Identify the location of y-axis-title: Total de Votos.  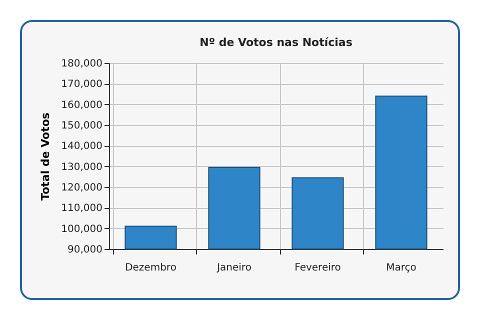
(45, 156).